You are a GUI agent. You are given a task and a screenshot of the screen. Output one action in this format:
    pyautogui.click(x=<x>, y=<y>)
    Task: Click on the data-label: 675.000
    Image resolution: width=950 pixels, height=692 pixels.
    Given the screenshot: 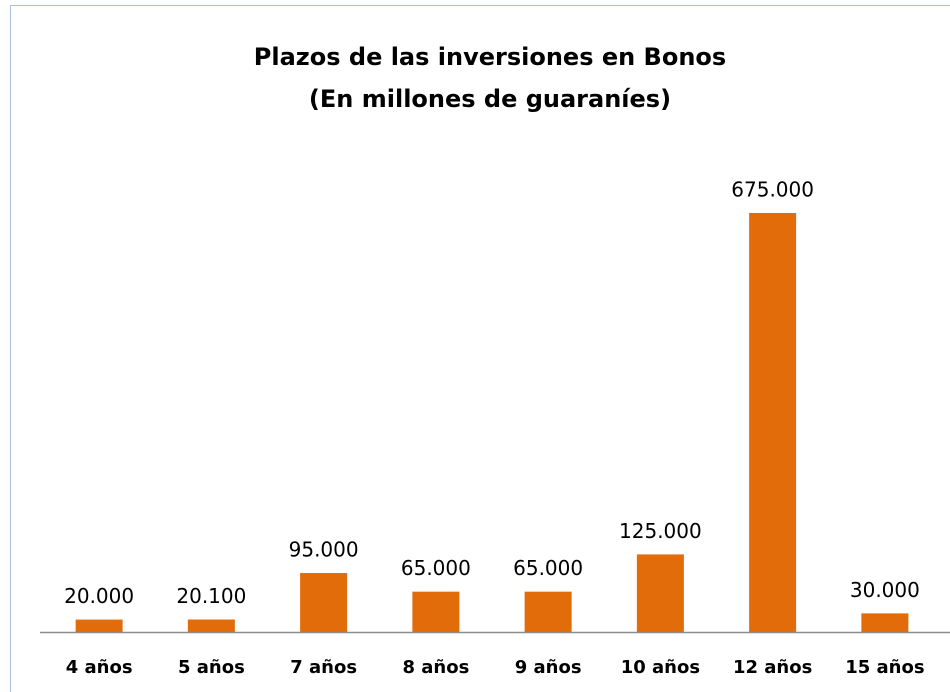 What is the action you would take?
    pyautogui.click(x=772, y=190)
    